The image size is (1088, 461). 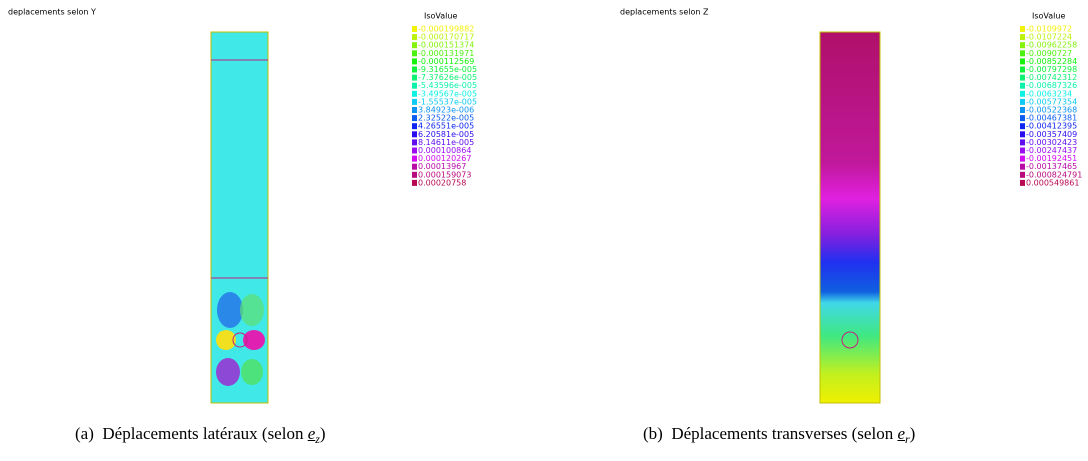 I want to click on legend-label: -0.00962258, so click(x=1051, y=45).